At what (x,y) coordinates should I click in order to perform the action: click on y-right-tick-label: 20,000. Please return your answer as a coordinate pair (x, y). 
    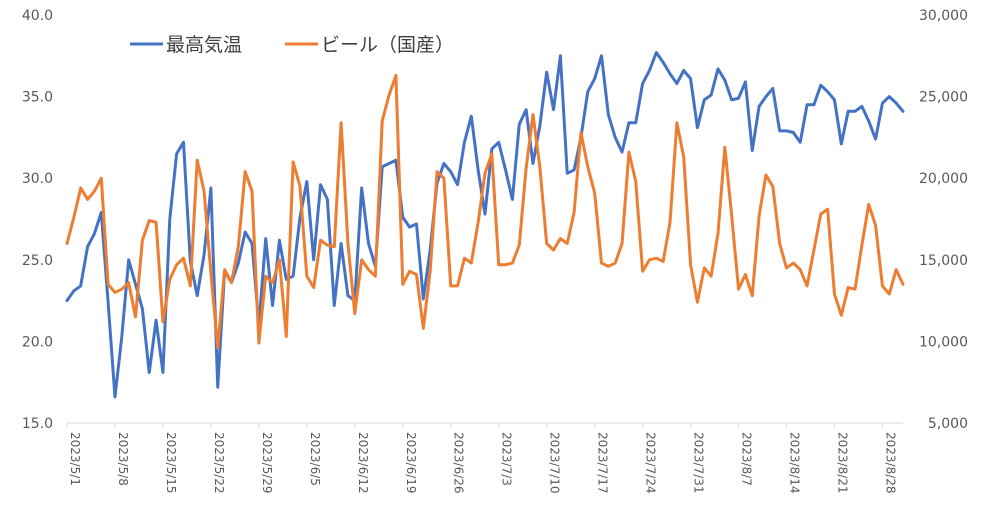
    Looking at the image, I should click on (943, 179).